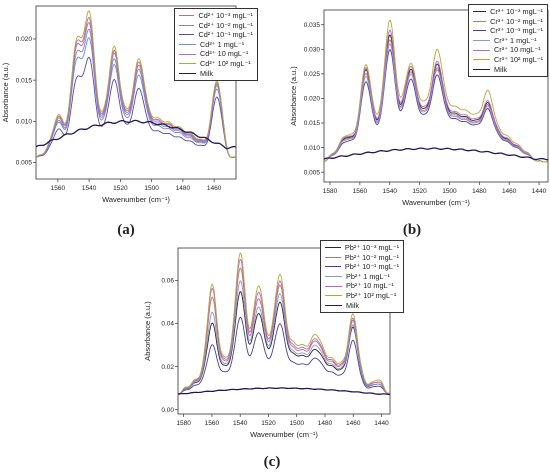 Image resolution: width=550 pixels, height=475 pixels. I want to click on legend-label: Cd²⁺ 10⁻¹ mgL⁻¹, so click(225, 35).